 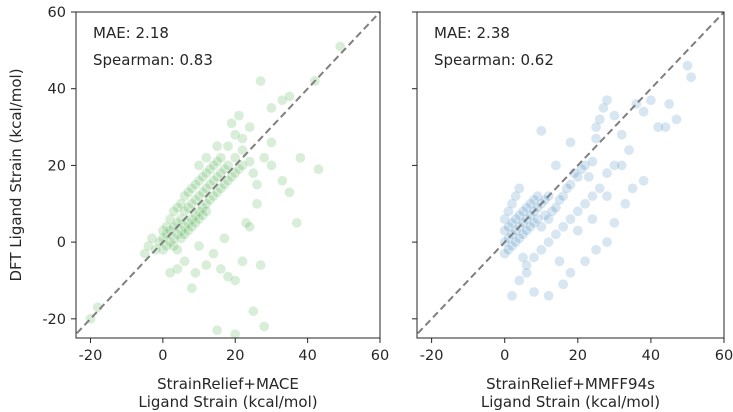 I want to click on y-axis-label: DFT Ligand Strain (kcal/mol), so click(x=16, y=174).